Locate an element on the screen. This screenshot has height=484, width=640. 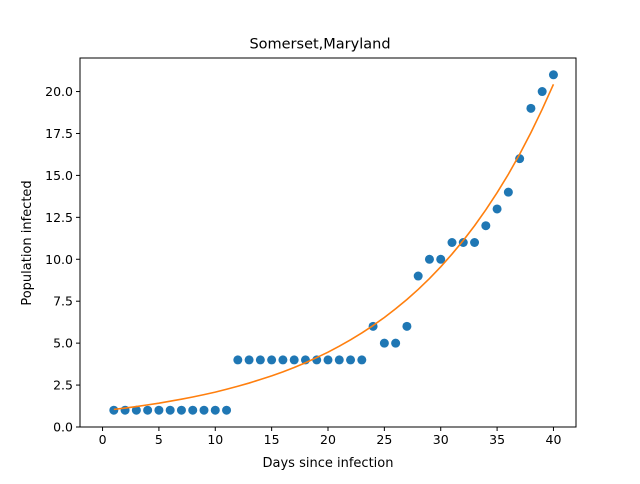
x-tick-label: 5 is located at coordinates (159, 439).